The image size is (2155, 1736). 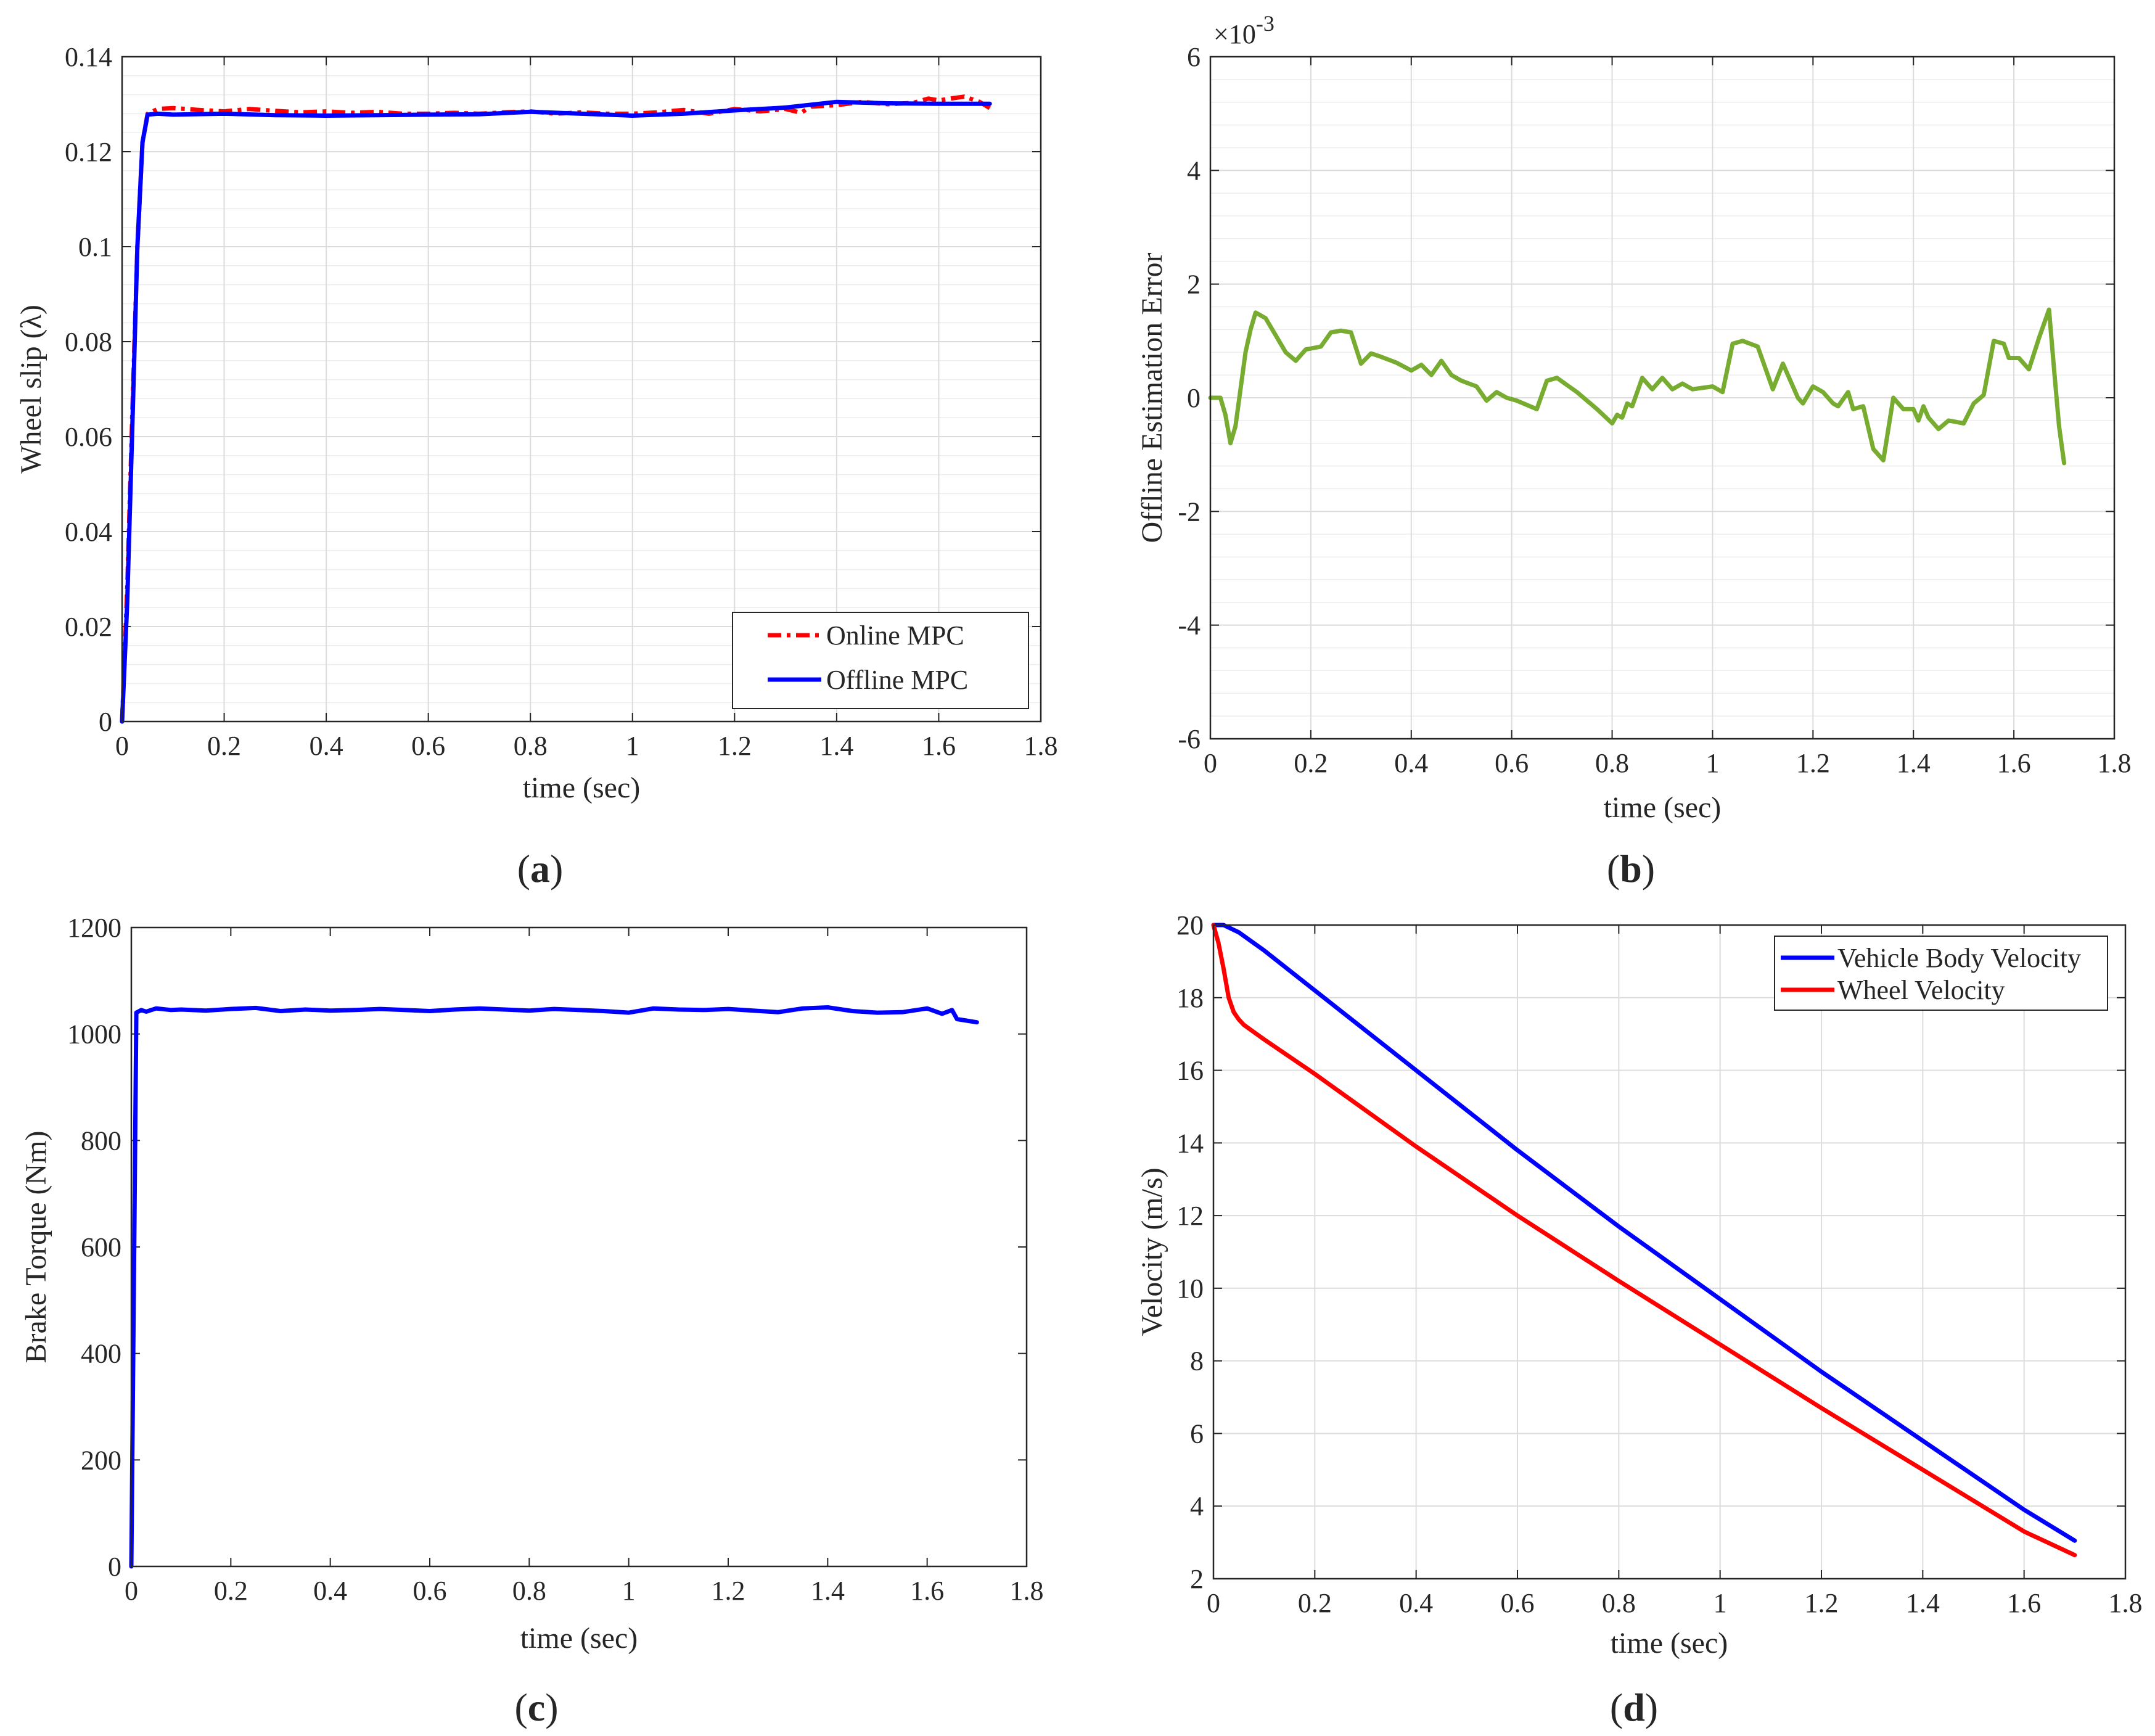 I want to click on panel-a-y-tick-label: 0.12, so click(x=88, y=152).